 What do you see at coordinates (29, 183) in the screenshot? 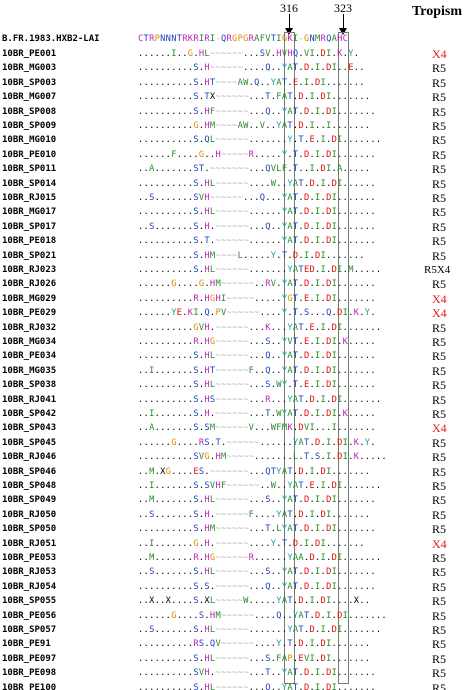
I see `sequence-name: 10BR_SP014` at bounding box center [29, 183].